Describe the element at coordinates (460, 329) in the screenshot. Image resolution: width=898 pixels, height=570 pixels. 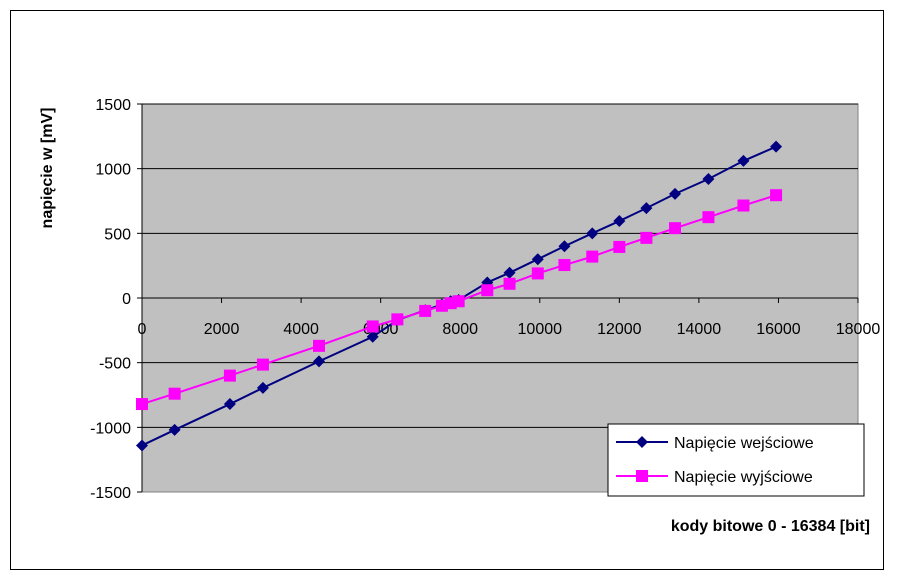
I see `x-tick-label: 8000` at that location.